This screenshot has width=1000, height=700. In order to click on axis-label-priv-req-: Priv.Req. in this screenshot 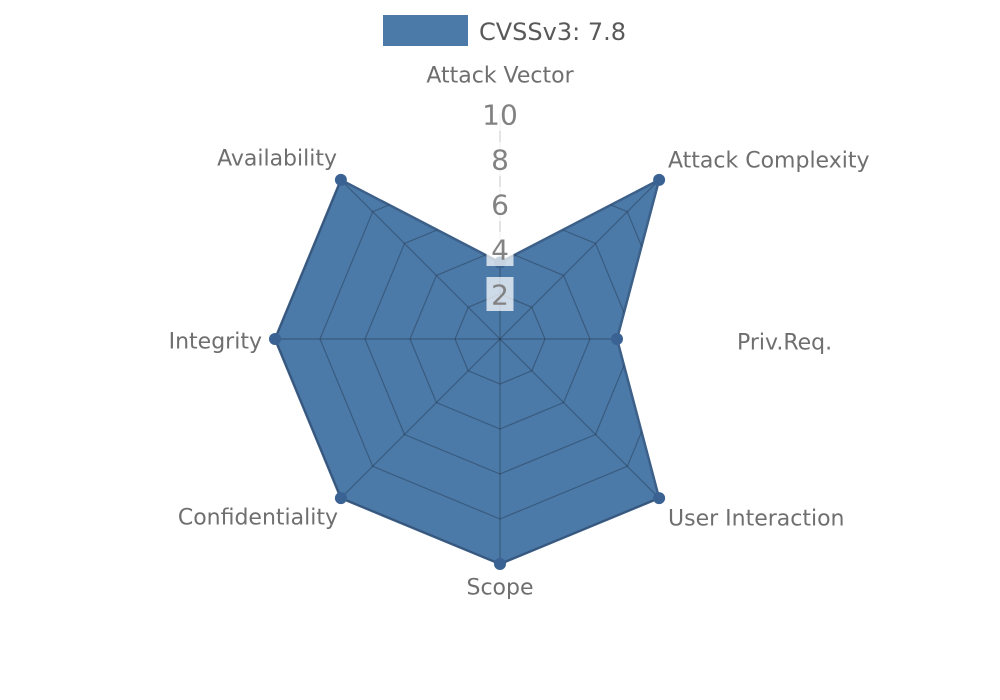, I will do `click(784, 343)`.